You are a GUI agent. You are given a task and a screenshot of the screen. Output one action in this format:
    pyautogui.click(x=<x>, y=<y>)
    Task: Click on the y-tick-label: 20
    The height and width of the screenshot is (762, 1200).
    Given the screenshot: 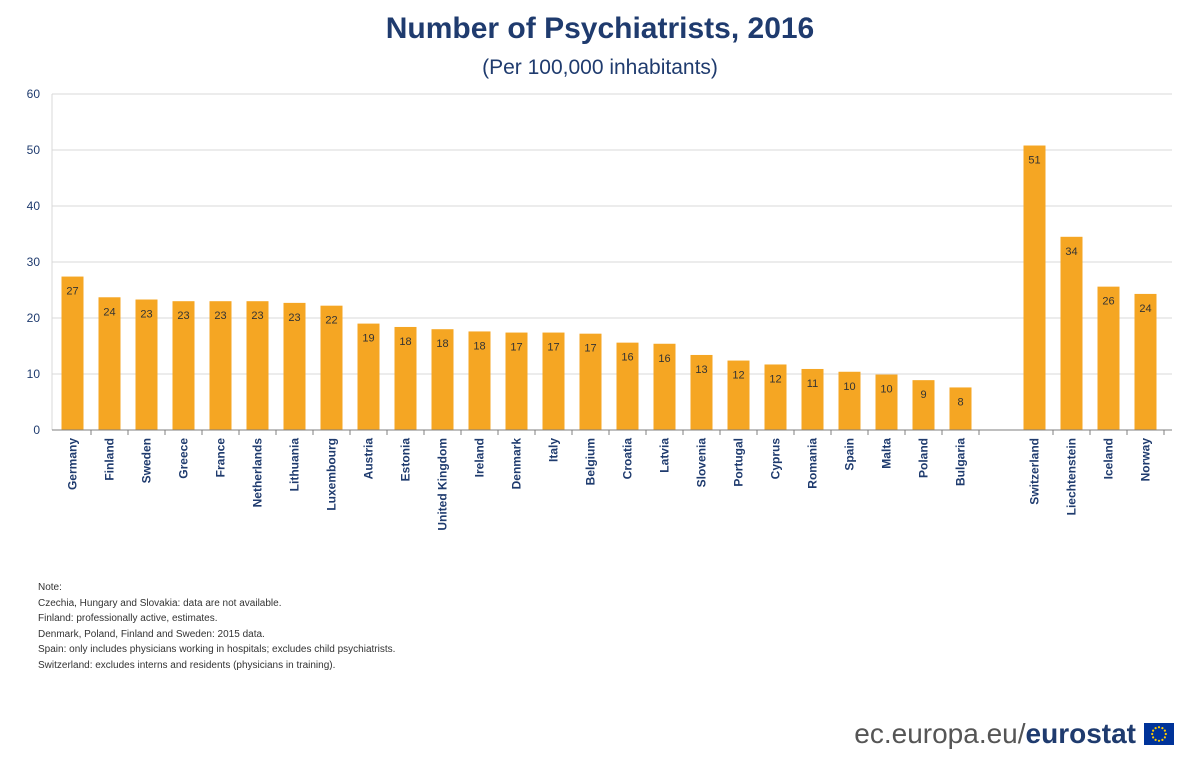 What is the action you would take?
    pyautogui.click(x=34, y=318)
    